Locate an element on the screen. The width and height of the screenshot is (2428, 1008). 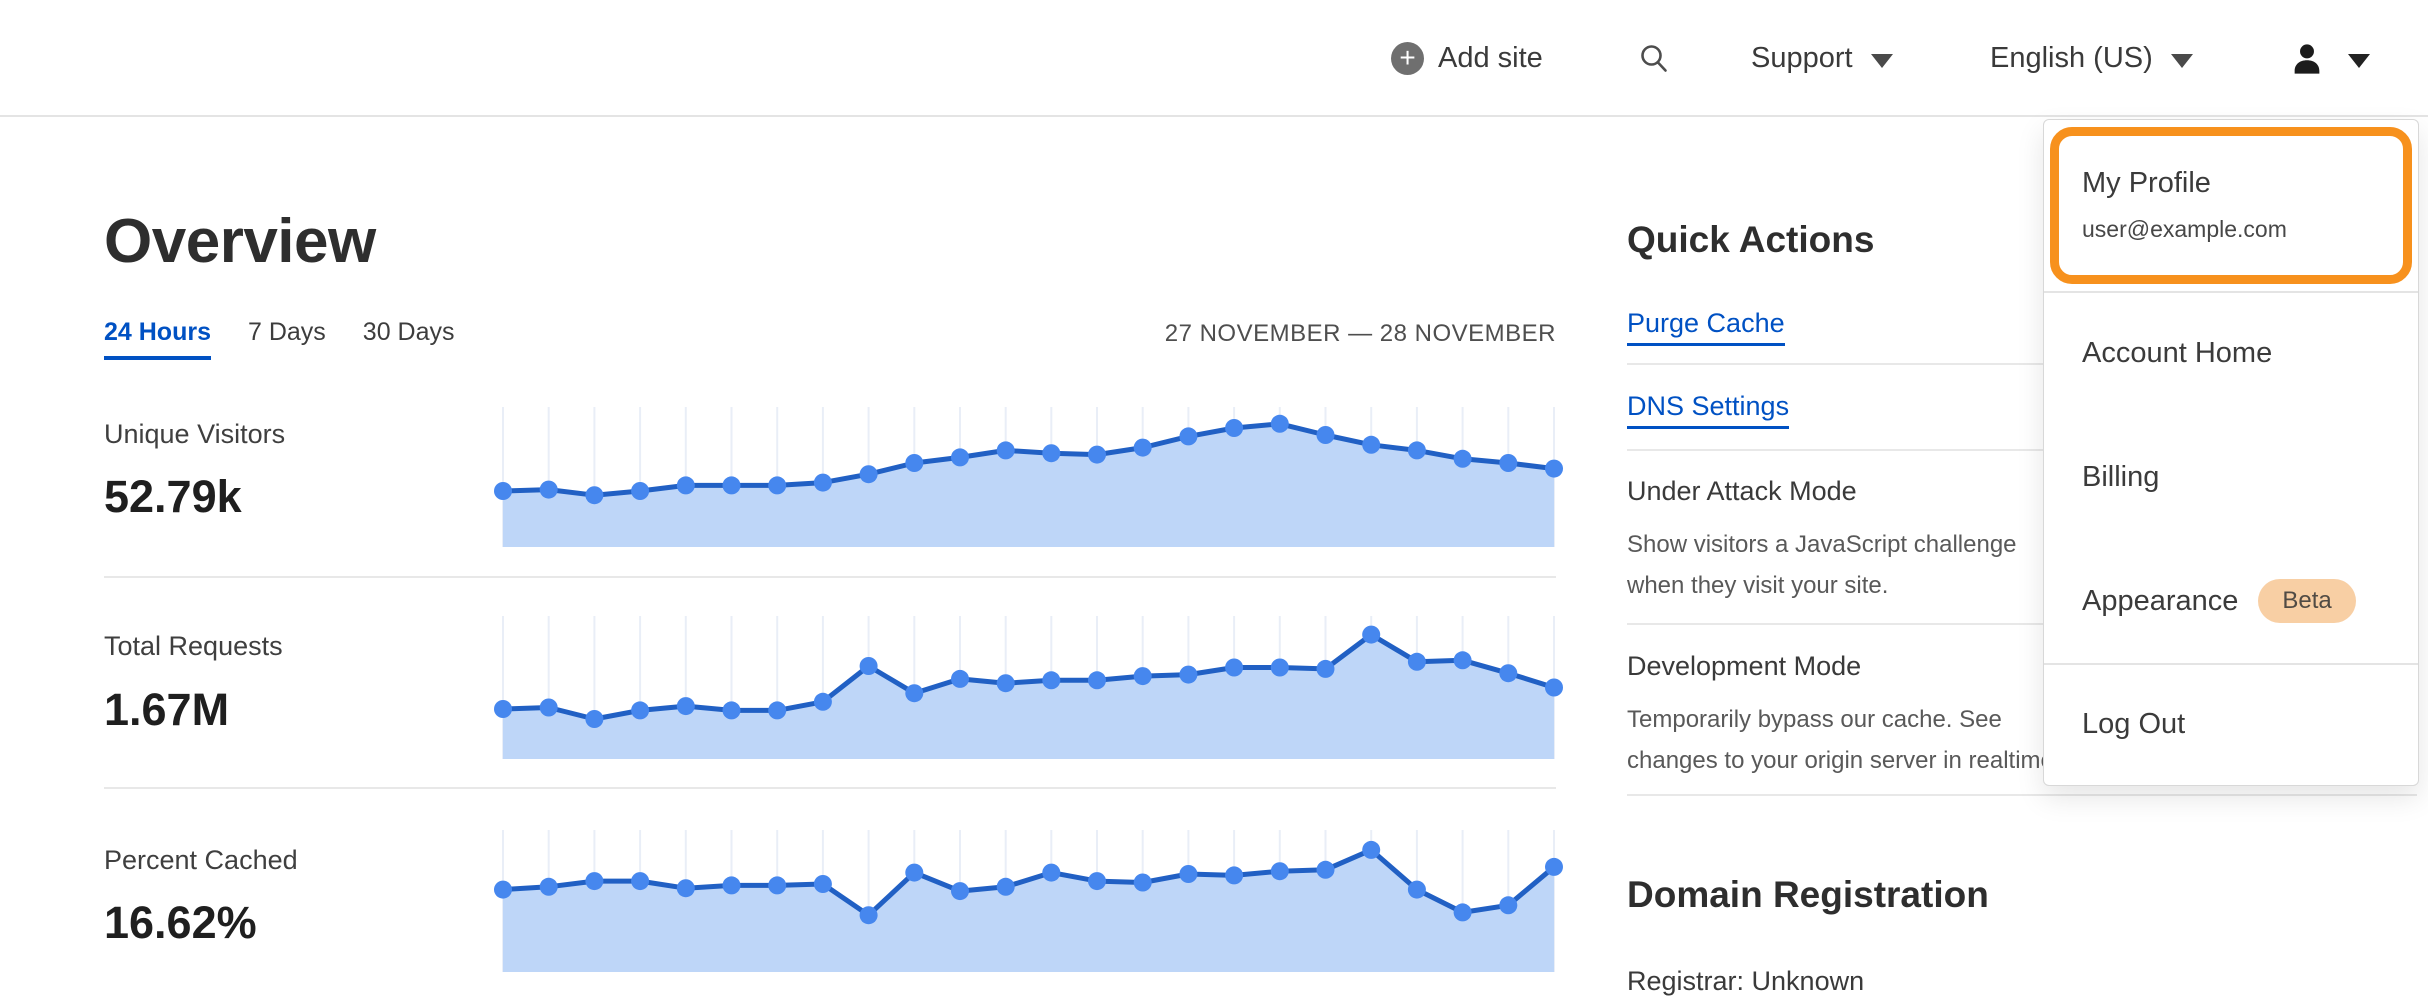
menu-item-account-home: Account Home is located at coordinates (2231, 353).